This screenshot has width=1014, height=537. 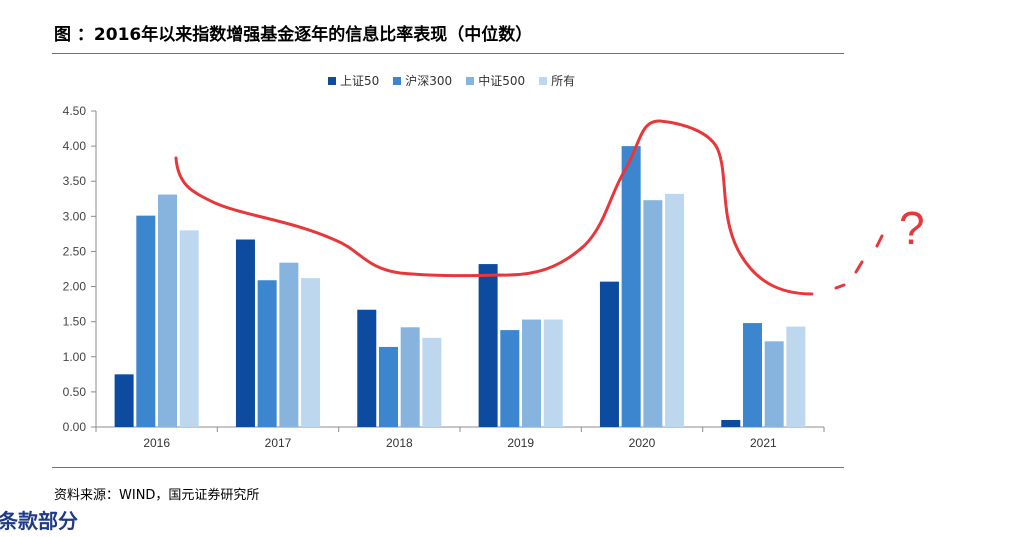 What do you see at coordinates (75, 111) in the screenshot?
I see `y-tick-label: 4.50` at bounding box center [75, 111].